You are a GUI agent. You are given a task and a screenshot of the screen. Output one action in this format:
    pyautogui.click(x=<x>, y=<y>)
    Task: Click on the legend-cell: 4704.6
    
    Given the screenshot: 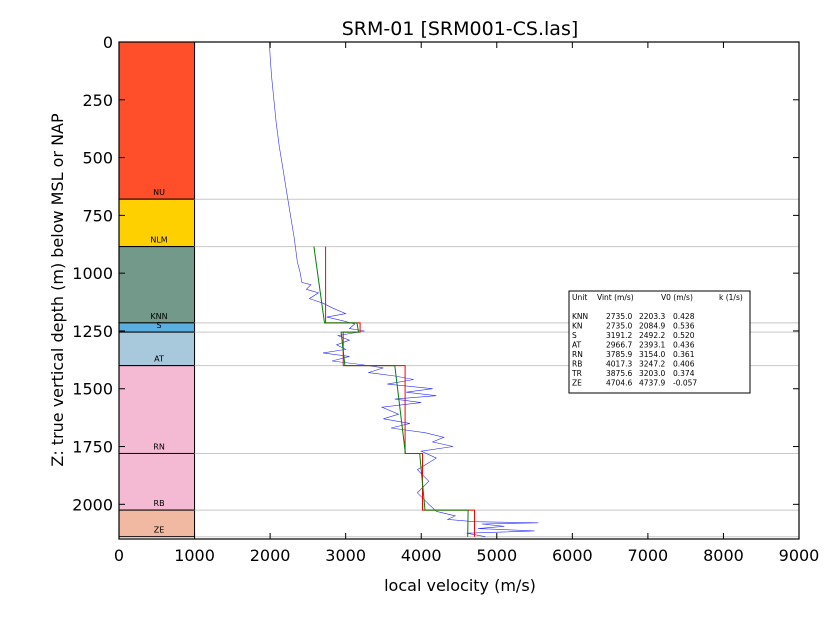 What is the action you would take?
    pyautogui.click(x=619, y=383)
    